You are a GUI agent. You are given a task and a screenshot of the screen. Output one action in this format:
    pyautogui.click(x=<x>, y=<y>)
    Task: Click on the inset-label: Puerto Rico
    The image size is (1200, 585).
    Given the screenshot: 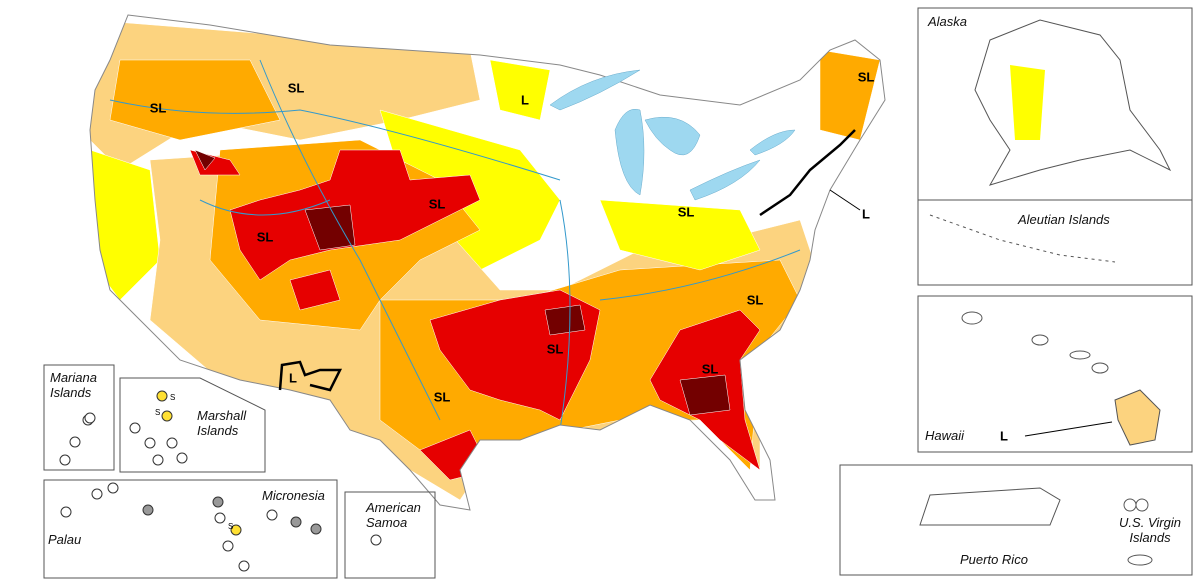 What is the action you would take?
    pyautogui.click(x=994, y=559)
    